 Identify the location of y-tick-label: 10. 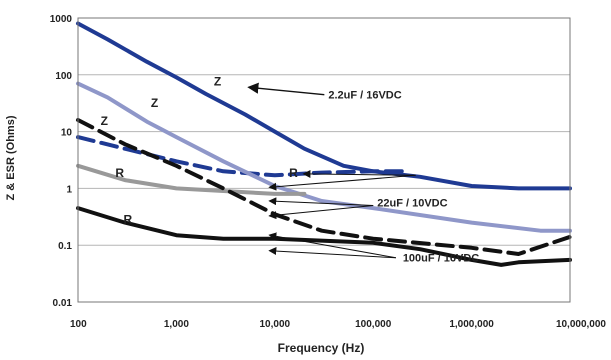
(67, 133).